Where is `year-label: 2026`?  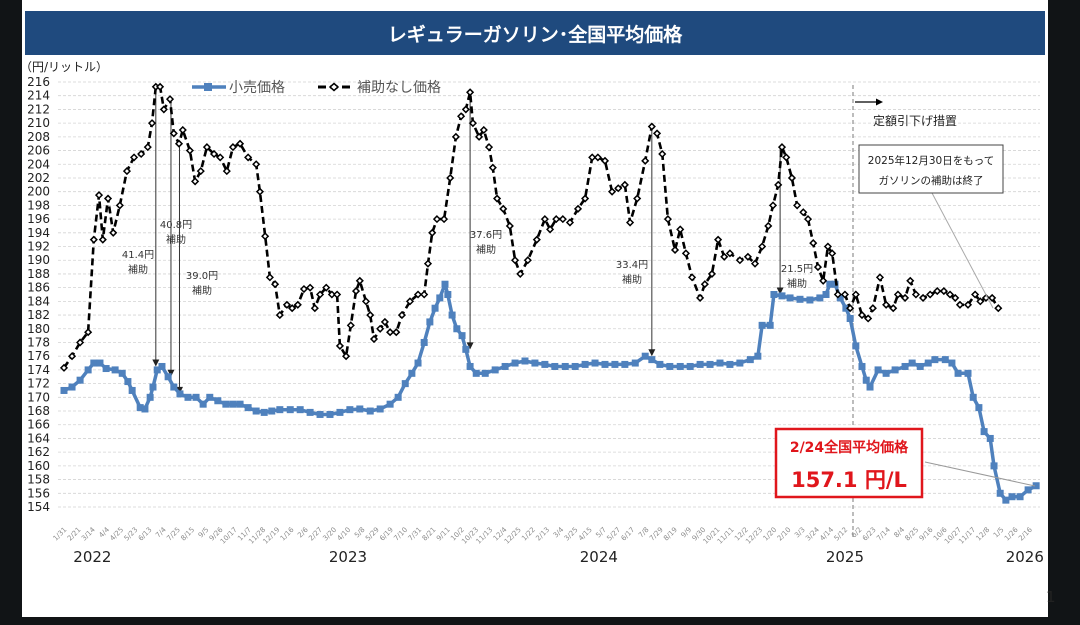
year-label: 2026 is located at coordinates (1025, 557).